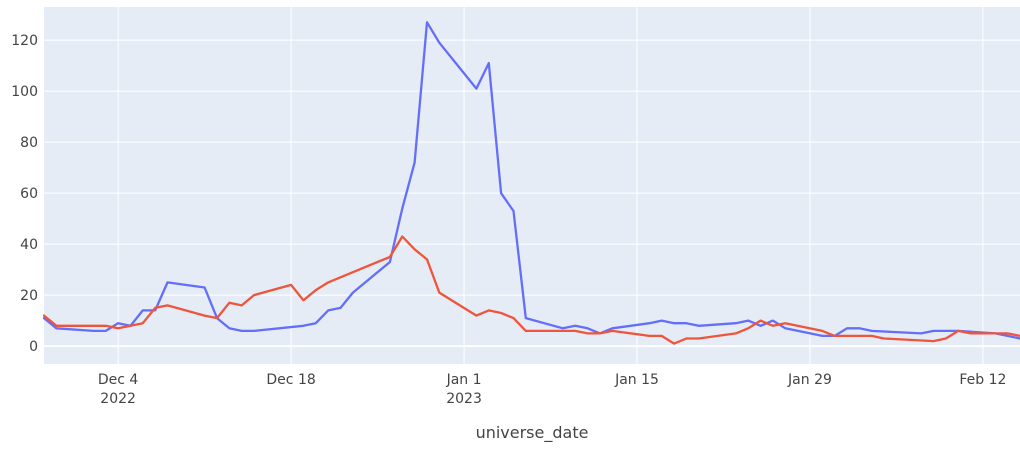 This screenshot has height=449, width=1020. What do you see at coordinates (809, 380) in the screenshot?
I see `x-tick-label: Jan 29` at bounding box center [809, 380].